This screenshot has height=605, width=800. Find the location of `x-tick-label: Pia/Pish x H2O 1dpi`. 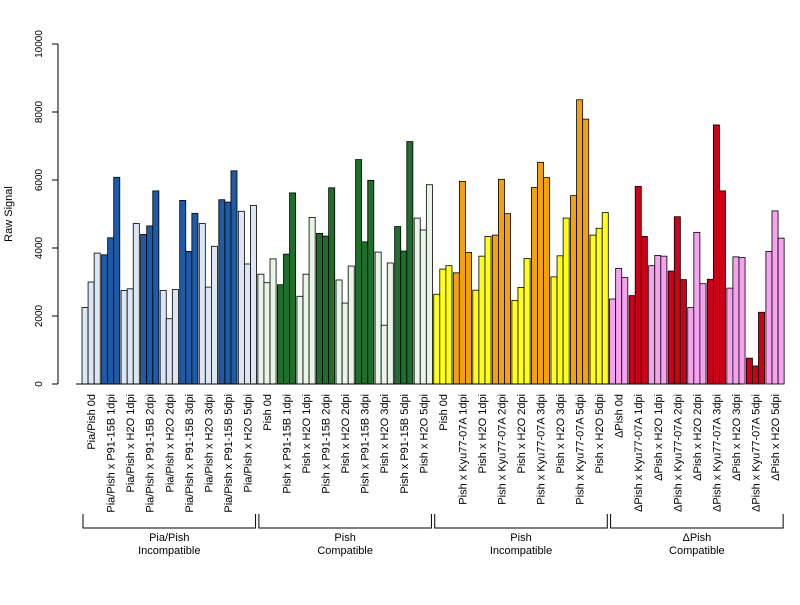

x-tick-label: Pia/Pish x H2O 1dpi is located at coordinates (131, 443).